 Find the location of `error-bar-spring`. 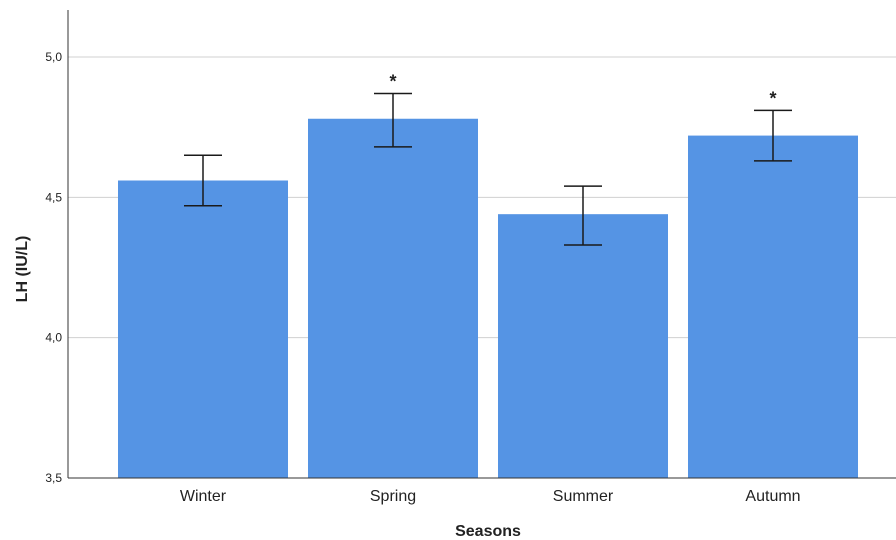

error-bar-spring is located at coordinates (393, 120).